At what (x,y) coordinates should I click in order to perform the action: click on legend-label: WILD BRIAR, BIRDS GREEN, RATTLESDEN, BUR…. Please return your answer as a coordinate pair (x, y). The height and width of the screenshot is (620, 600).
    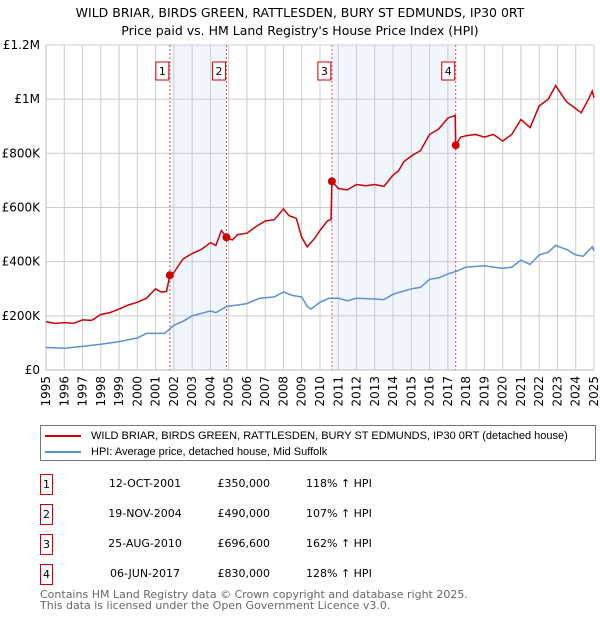
    Looking at the image, I should click on (329, 436).